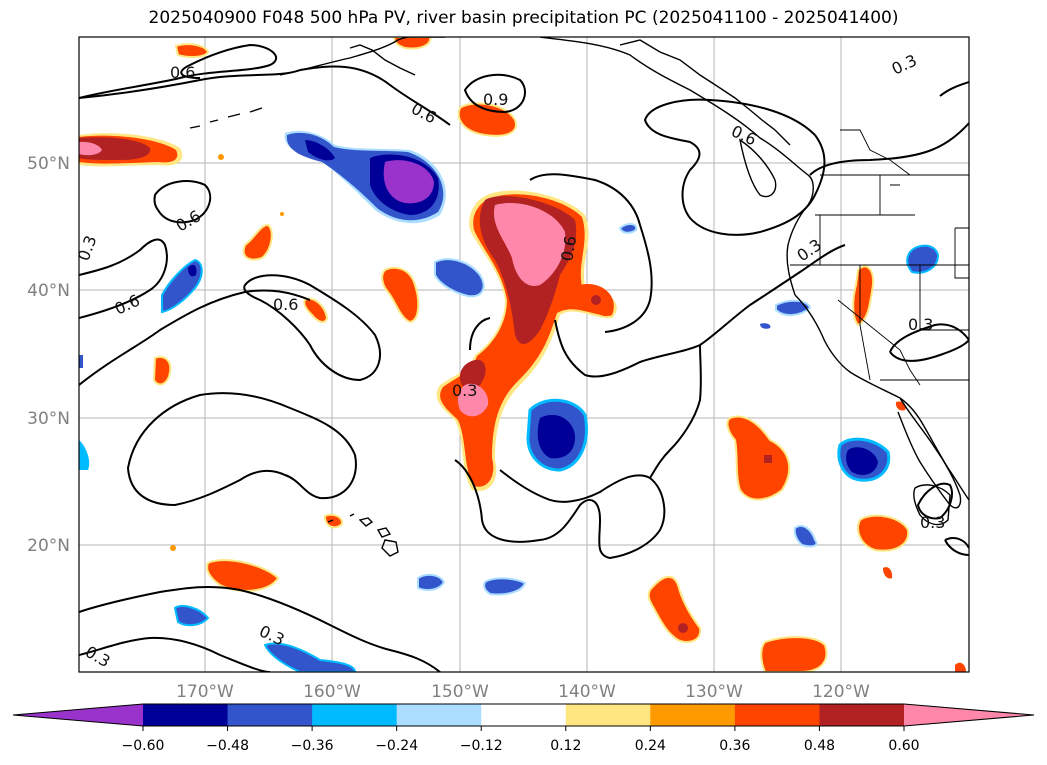 The image size is (1047, 765). Describe the element at coordinates (650, 746) in the screenshot. I see `colorbar-tick-label: 0.24` at that location.